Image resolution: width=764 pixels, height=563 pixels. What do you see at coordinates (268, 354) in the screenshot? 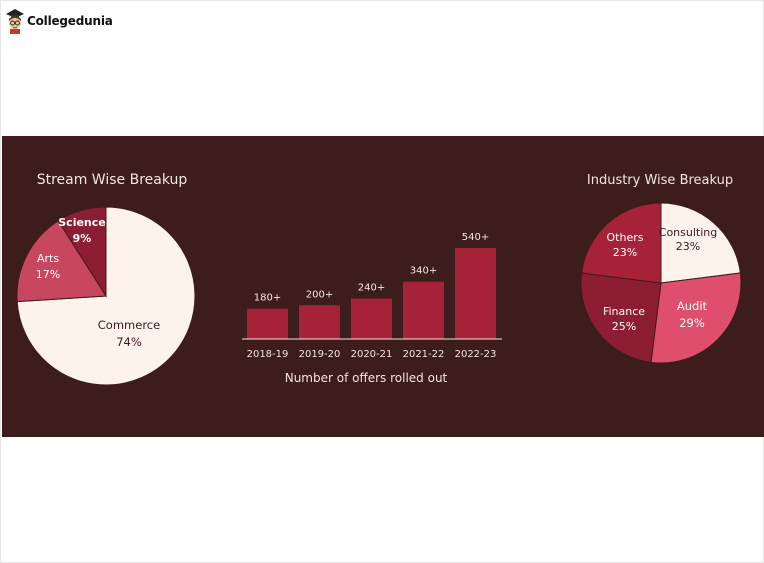
I see `bar-category-label: 2018-19` at bounding box center [268, 354].